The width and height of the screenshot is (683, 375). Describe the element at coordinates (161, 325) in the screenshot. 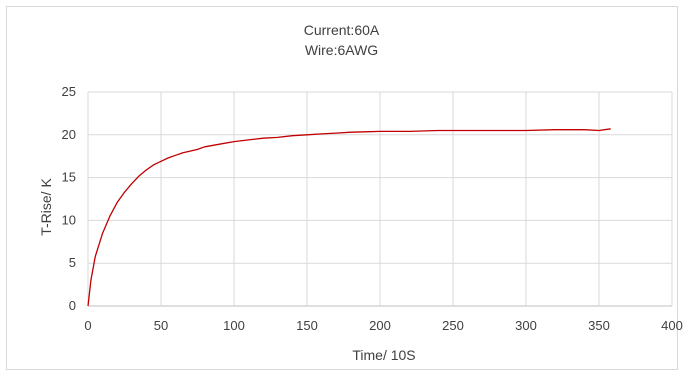

I see `x-tick-label: 50` at that location.